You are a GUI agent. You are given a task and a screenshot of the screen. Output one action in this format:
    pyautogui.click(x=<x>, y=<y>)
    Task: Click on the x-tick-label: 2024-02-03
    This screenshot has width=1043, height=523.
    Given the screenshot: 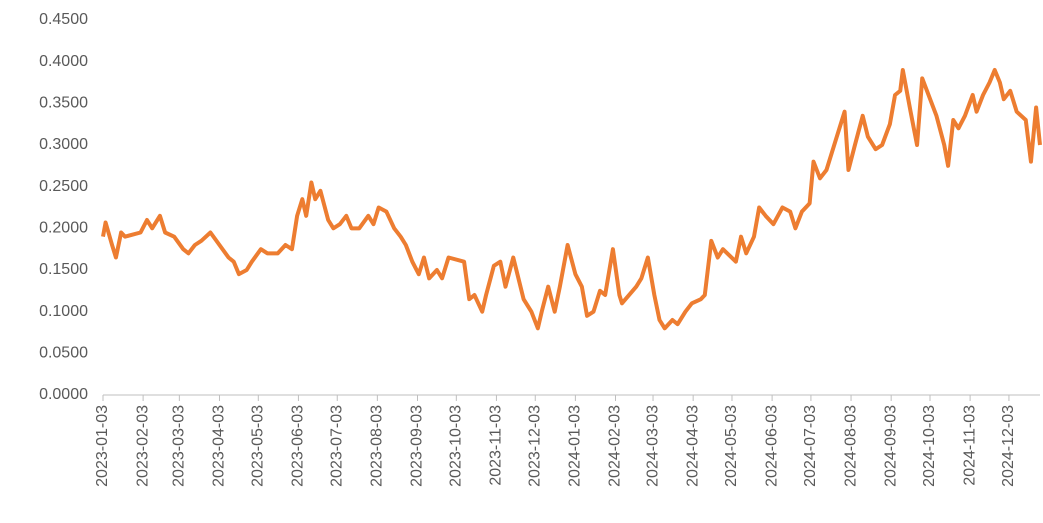 What is the action you would take?
    pyautogui.click(x=615, y=446)
    